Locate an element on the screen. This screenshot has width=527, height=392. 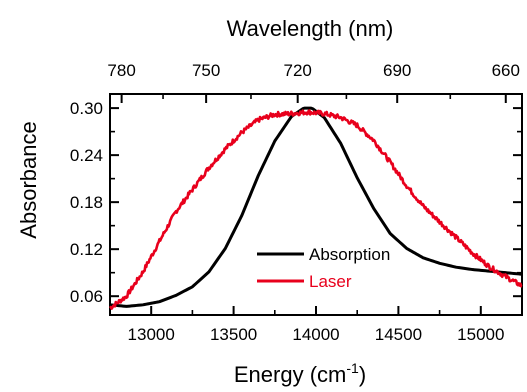
bottom-axis-title-unit-exp: -1 is located at coordinates (352, 368).